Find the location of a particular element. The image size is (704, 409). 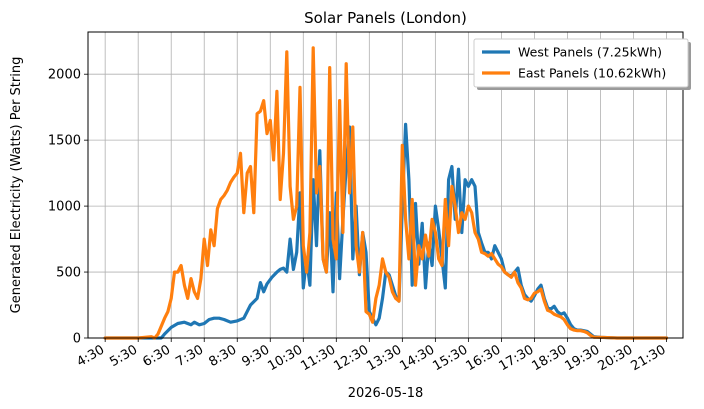

y-tick-label: 500 is located at coordinates (68, 273).